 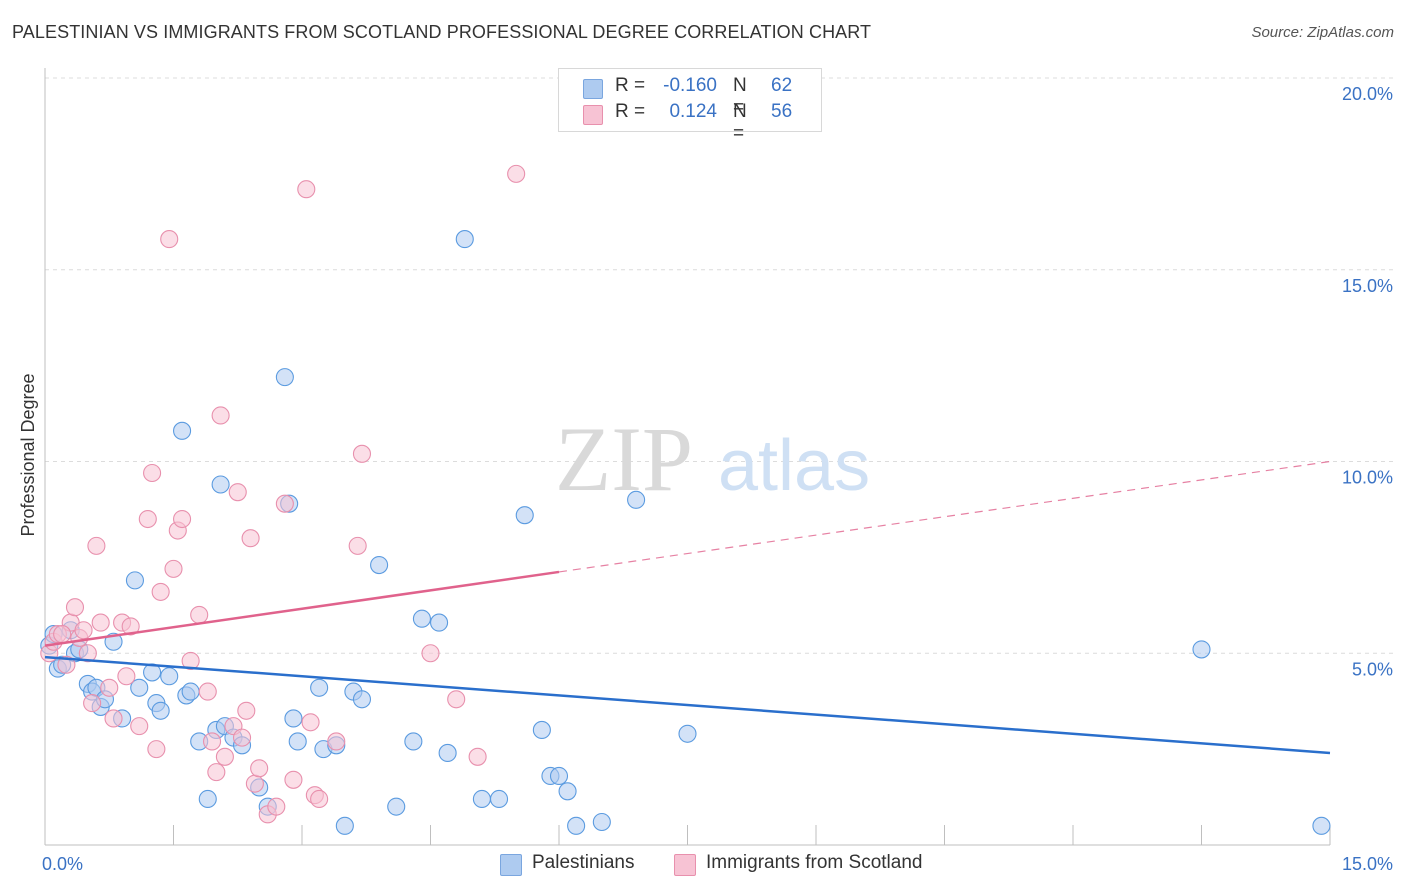 I want to click on legend-r-value: -0.160, so click(x=690, y=85).